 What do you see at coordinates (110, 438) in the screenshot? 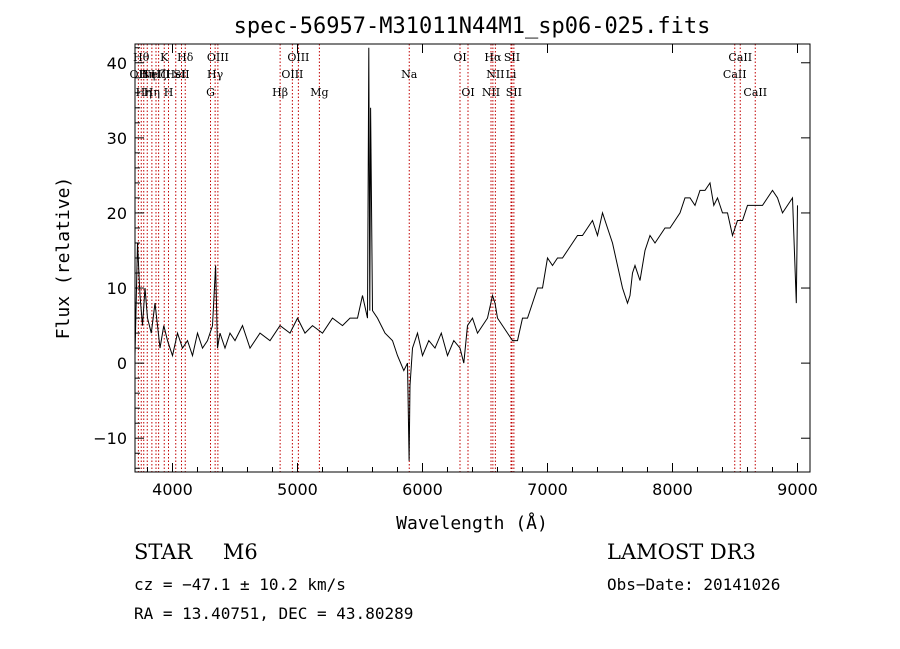
I see `y-tick-label: −10` at bounding box center [110, 438].